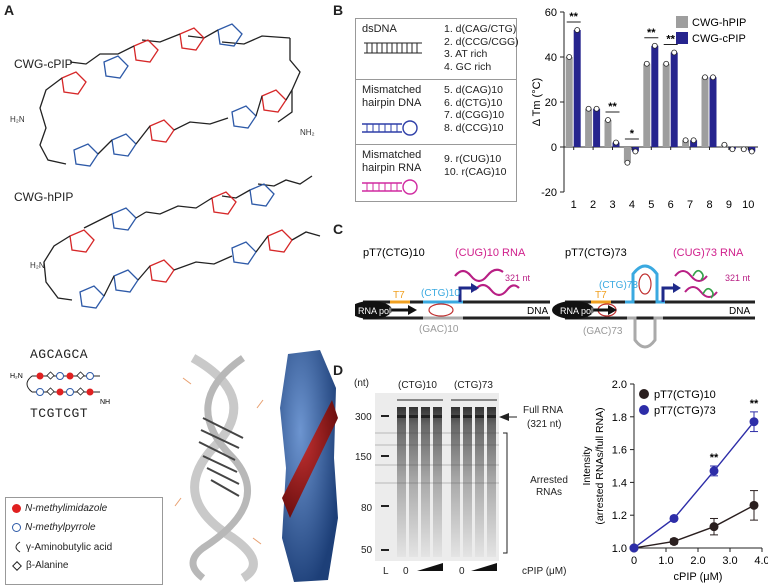  What do you see at coordinates (537, 102) in the screenshot?
I see `y-axis-label: Δ Tm (°C)` at bounding box center [537, 102].